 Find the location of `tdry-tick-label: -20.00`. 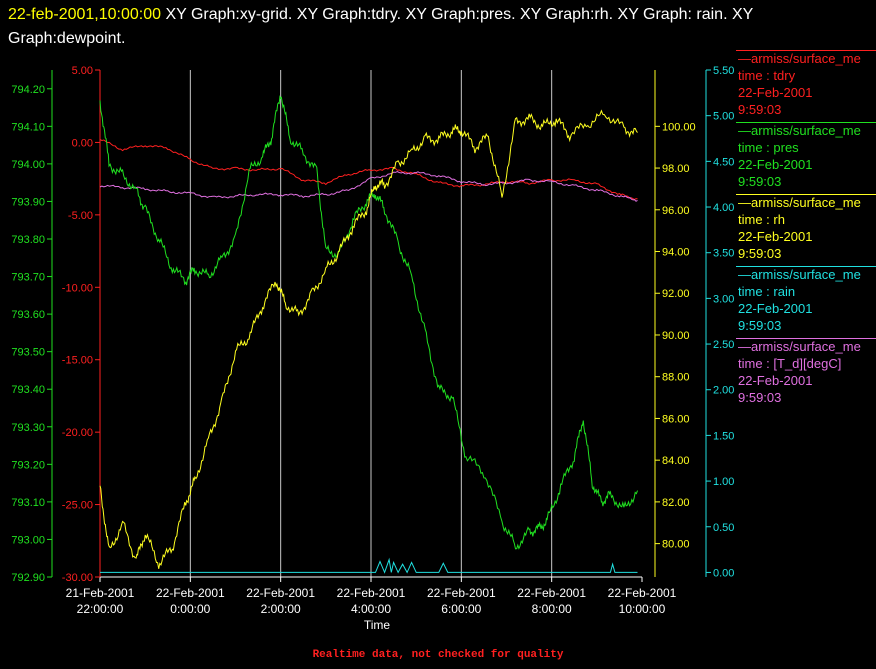

tdry-tick-label: -20.00 is located at coordinates (77, 433).